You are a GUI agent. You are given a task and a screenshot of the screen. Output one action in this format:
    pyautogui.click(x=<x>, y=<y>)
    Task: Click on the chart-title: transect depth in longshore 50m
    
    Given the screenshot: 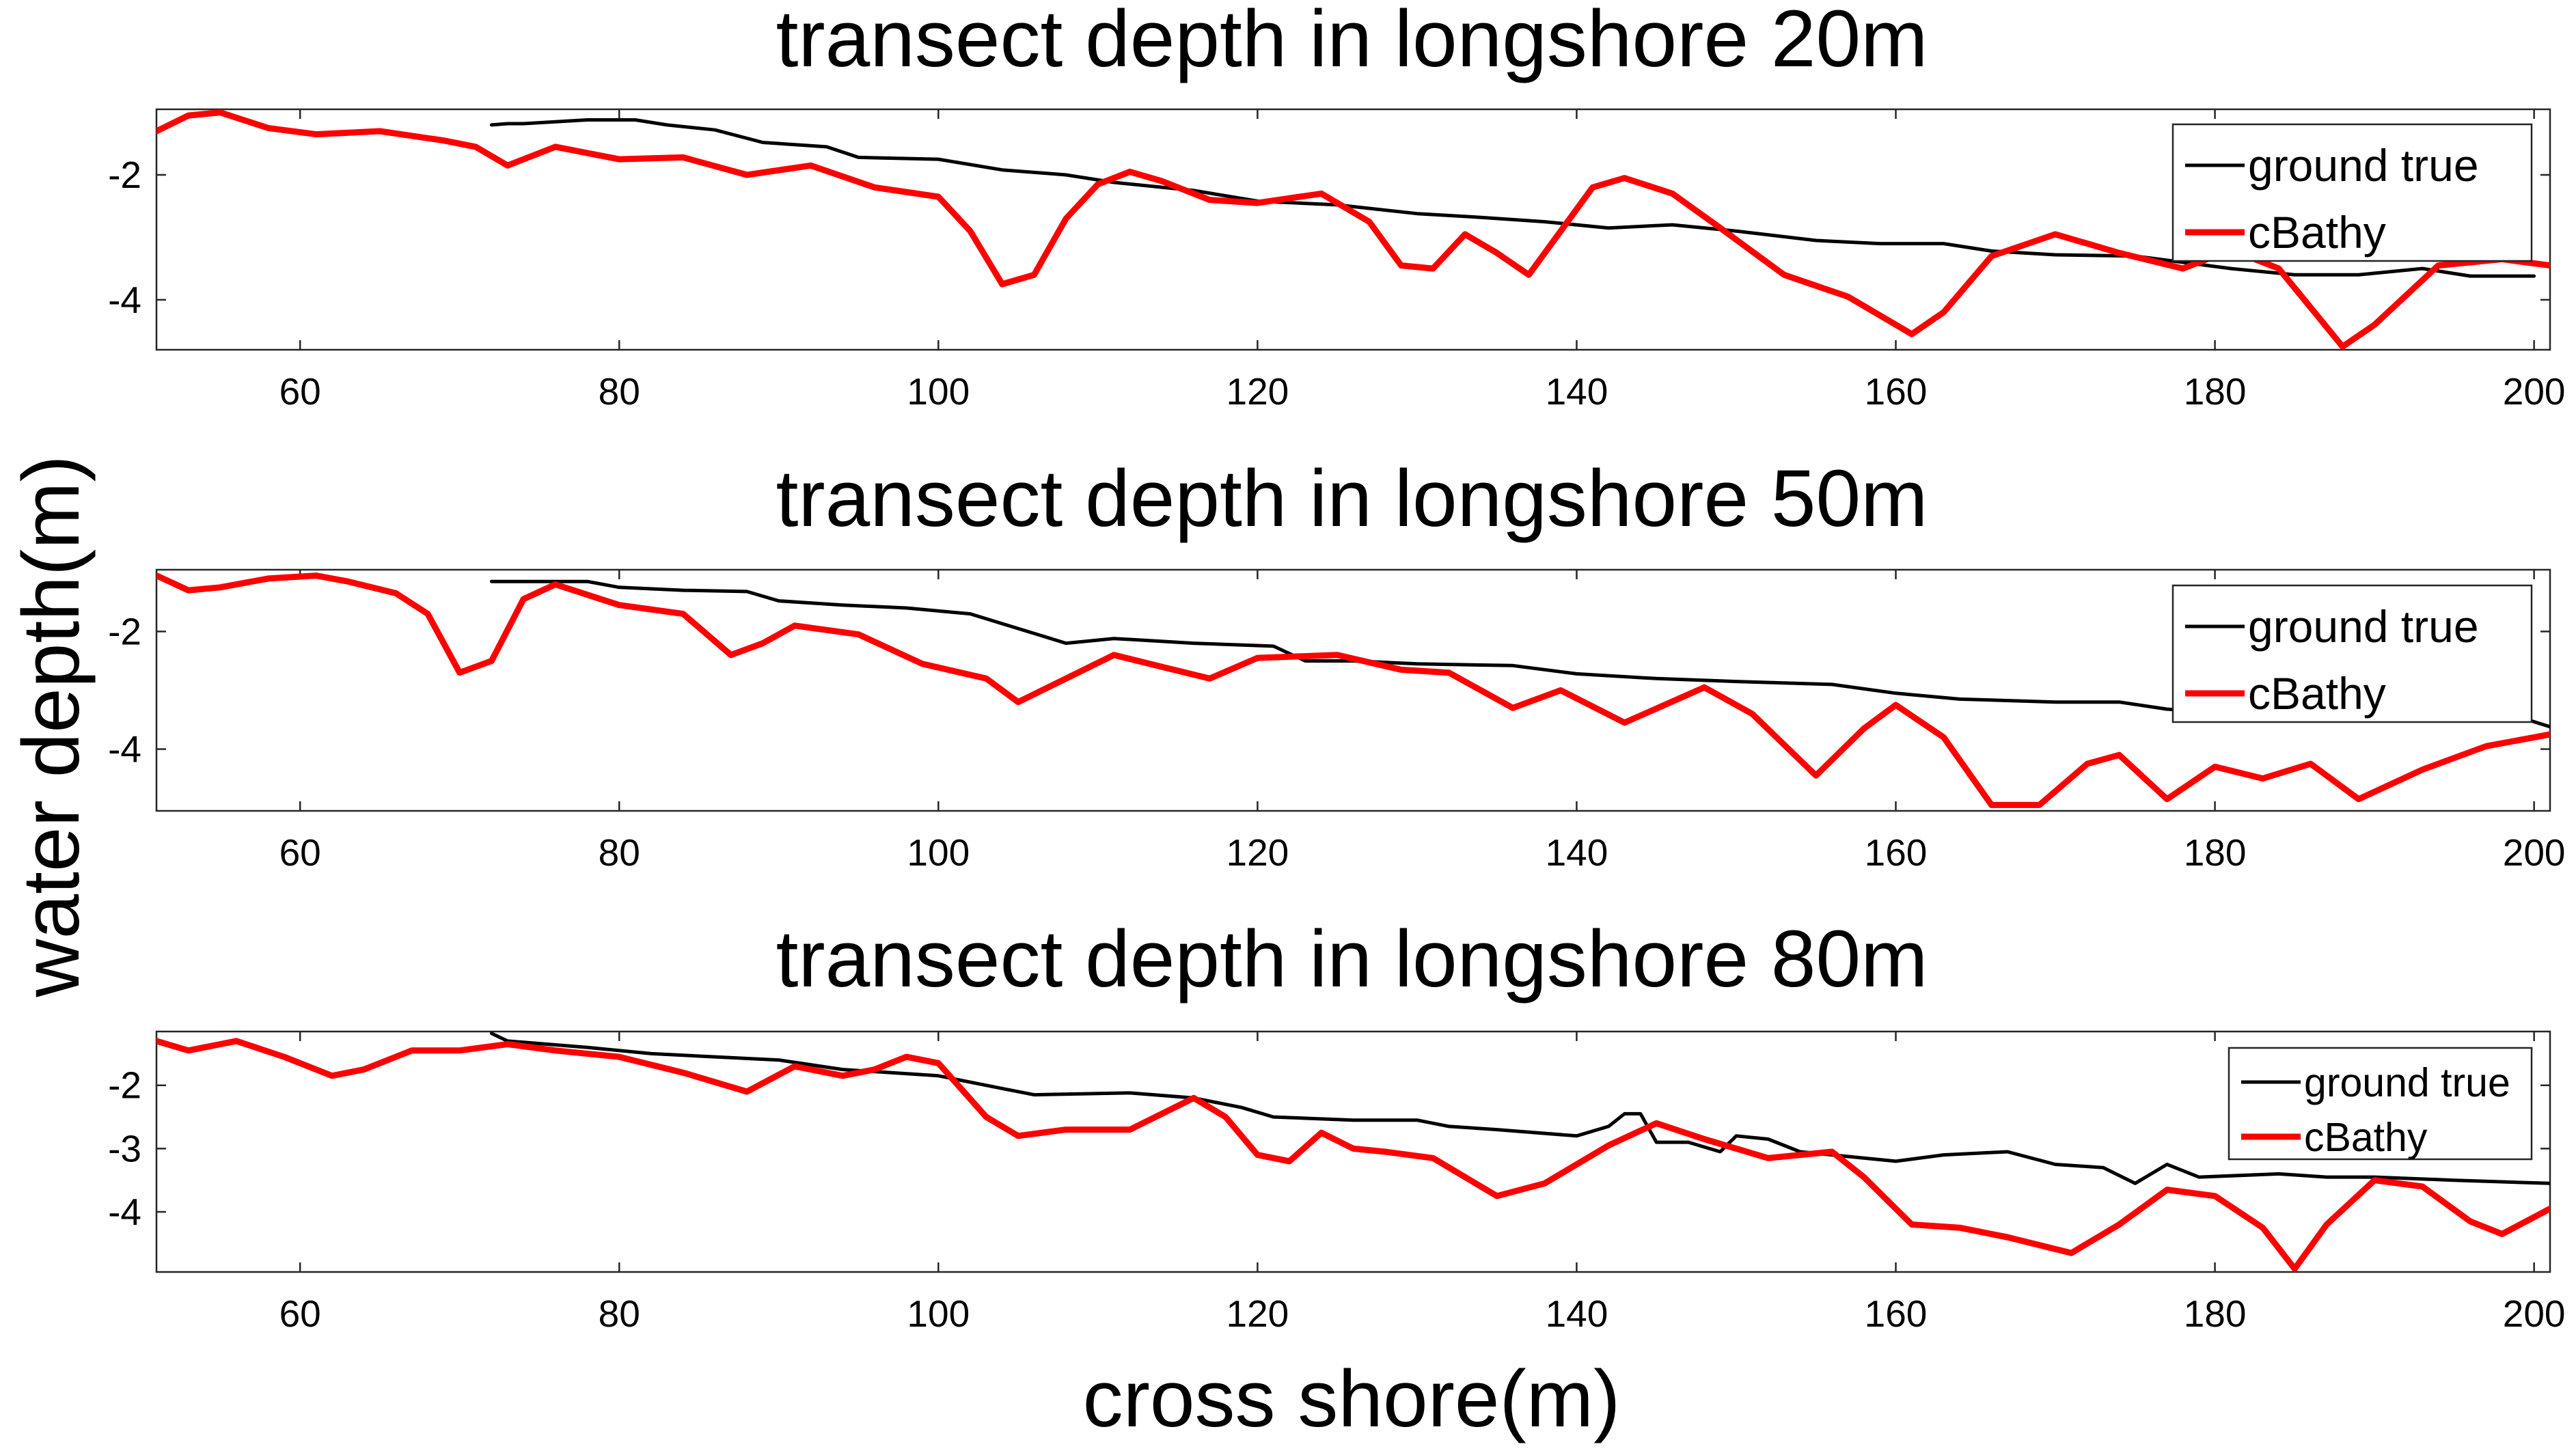 What is the action you would take?
    pyautogui.click(x=1352, y=499)
    